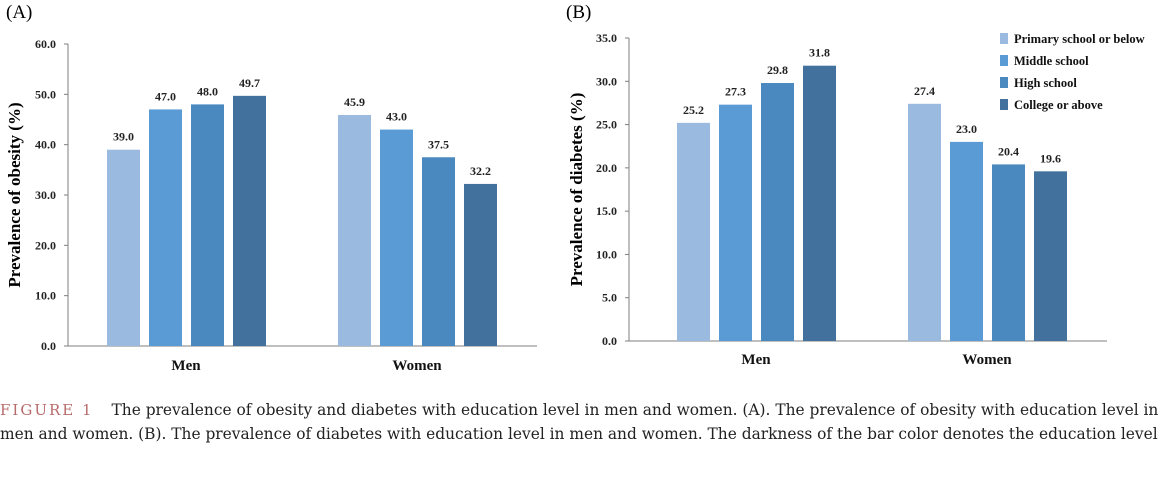 The height and width of the screenshot is (477, 1169). Describe the element at coordinates (47, 410) in the screenshot. I see `figure-label: FIGURE 1` at that location.